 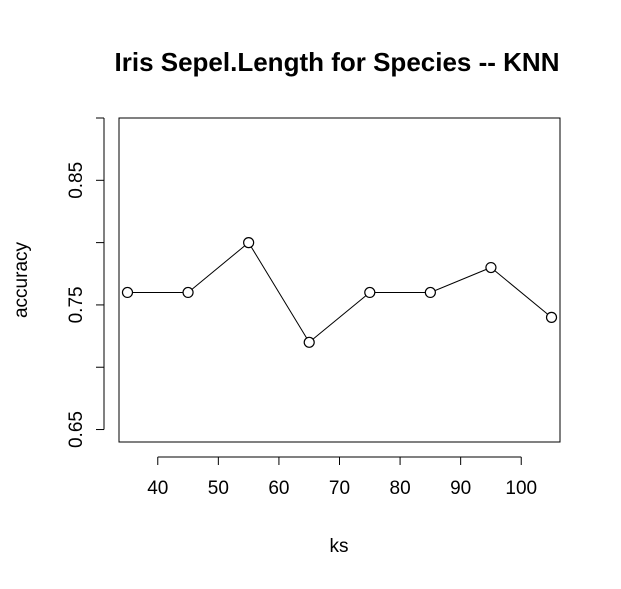 I want to click on x-axis-label: ks, so click(x=339, y=546).